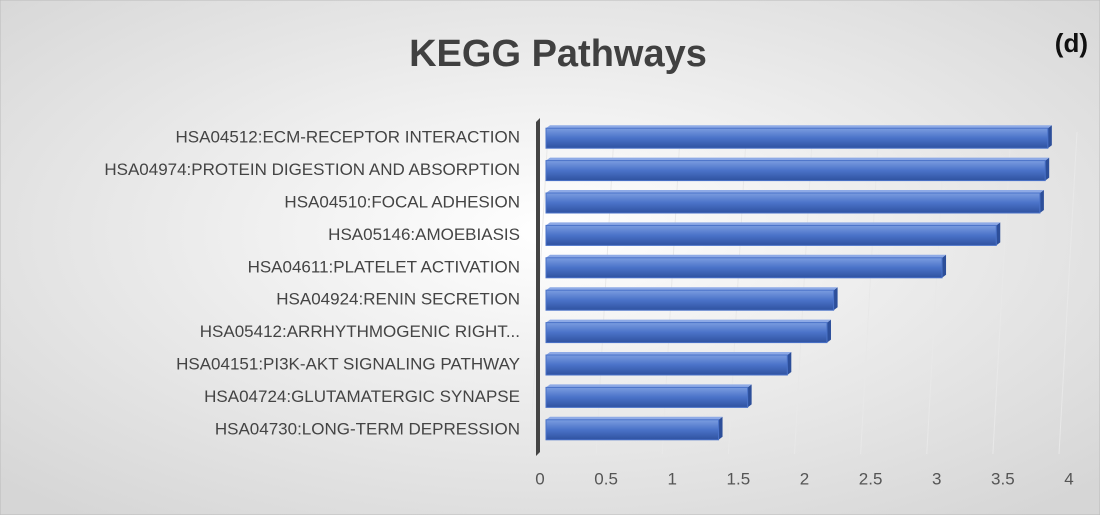 This screenshot has width=1100, height=520. I want to click on x-tick-label: 0.5, so click(606, 478).